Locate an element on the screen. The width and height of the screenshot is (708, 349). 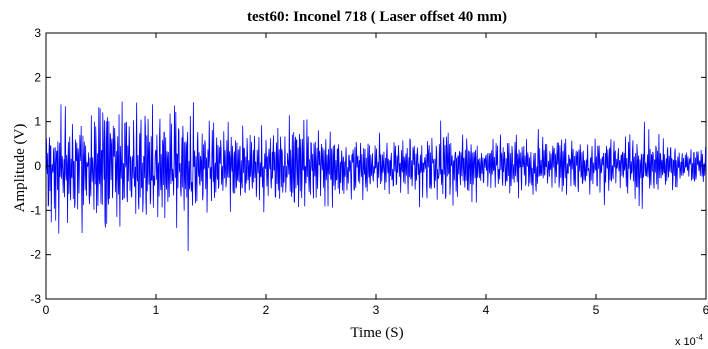
x-tick-label: 0 is located at coordinates (46, 310).